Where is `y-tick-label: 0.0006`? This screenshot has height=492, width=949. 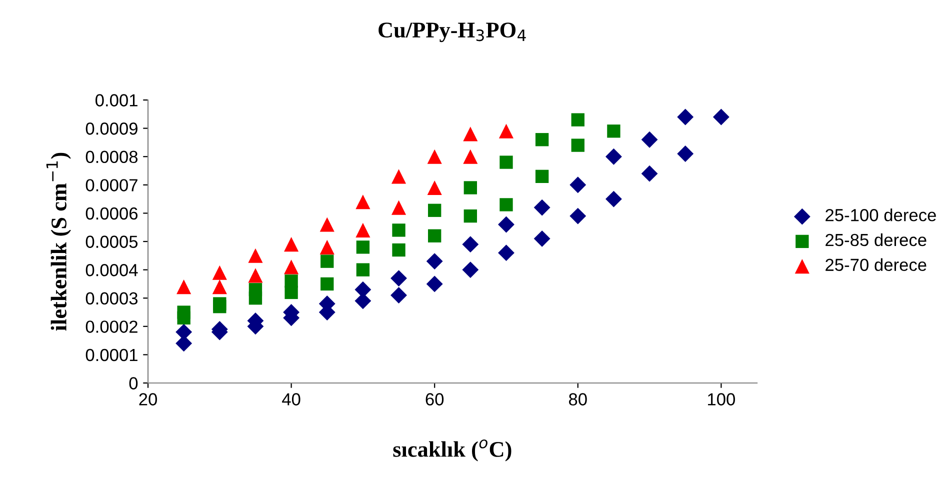
y-tick-label: 0.0006 is located at coordinates (112, 213).